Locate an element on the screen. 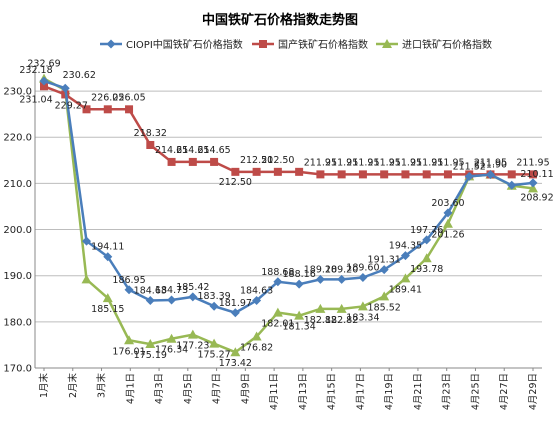 The height and width of the screenshot is (428, 560). y-tick-label: 210.0 is located at coordinates (17, 184).